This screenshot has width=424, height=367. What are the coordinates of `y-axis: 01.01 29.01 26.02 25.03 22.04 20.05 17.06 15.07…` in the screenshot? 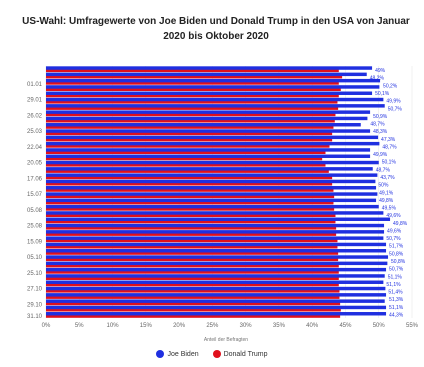 It's located at (35, 201).